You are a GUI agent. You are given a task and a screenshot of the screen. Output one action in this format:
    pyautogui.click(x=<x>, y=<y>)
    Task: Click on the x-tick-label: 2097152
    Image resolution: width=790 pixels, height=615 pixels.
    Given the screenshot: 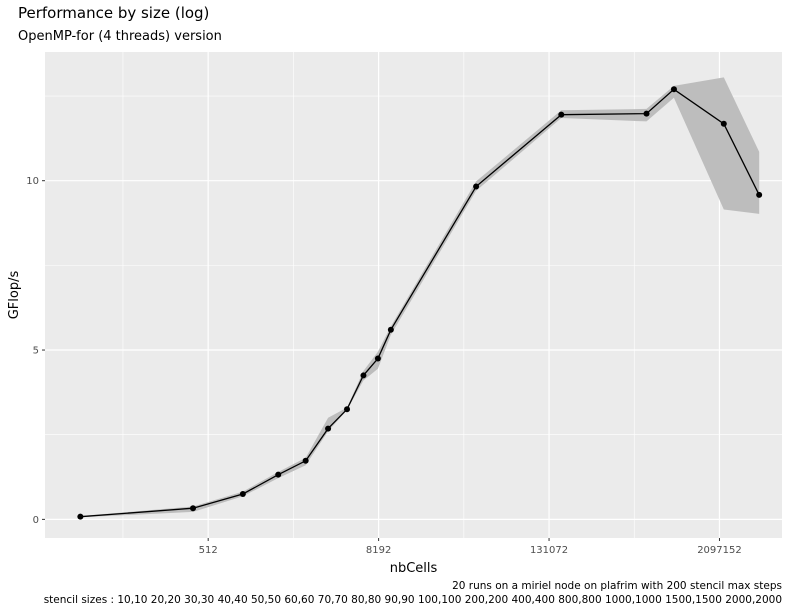 What is the action you would take?
    pyautogui.click(x=719, y=550)
    